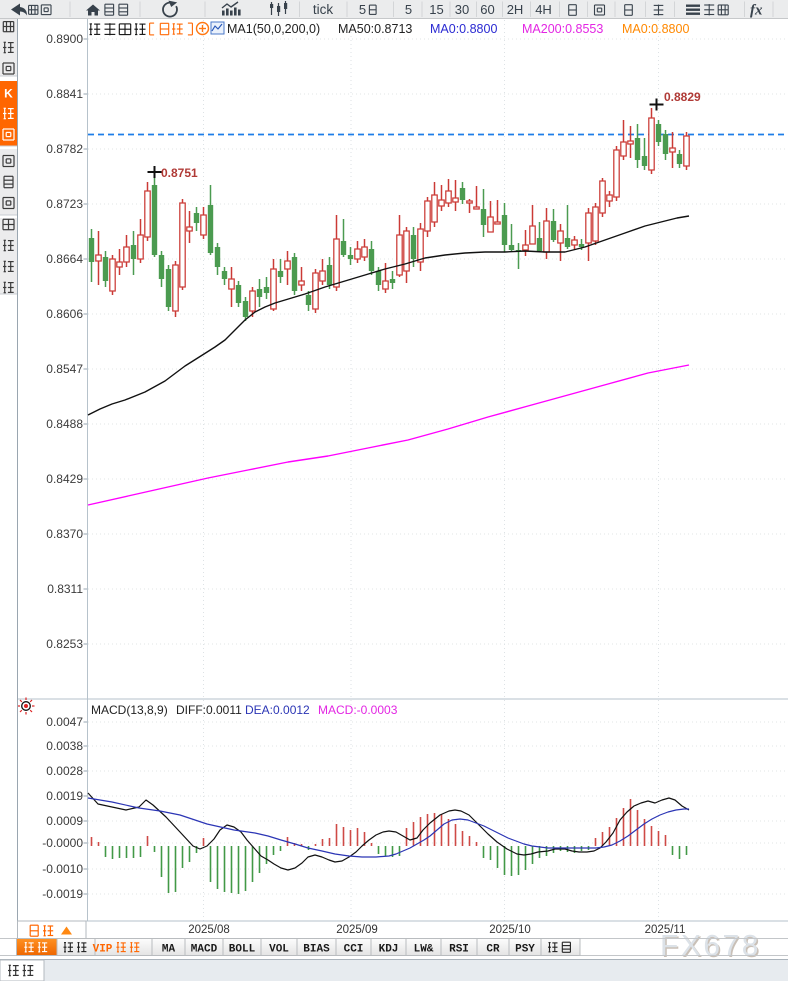 The height and width of the screenshot is (986, 788). Describe the element at coordinates (64, 204) in the screenshot. I see `svg-text: 0.8723` at that location.